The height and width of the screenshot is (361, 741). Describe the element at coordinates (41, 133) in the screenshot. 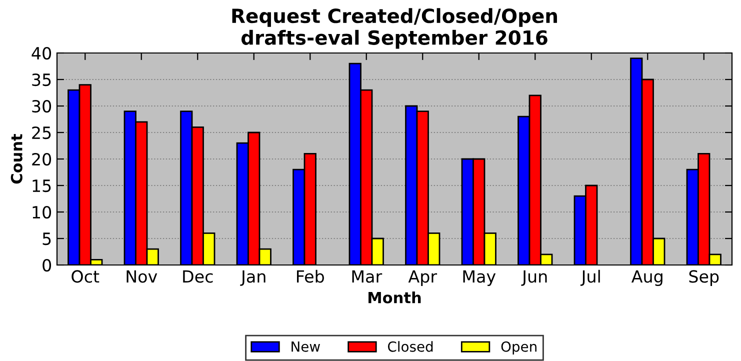

I see `y-tick-label: 25` at that location.